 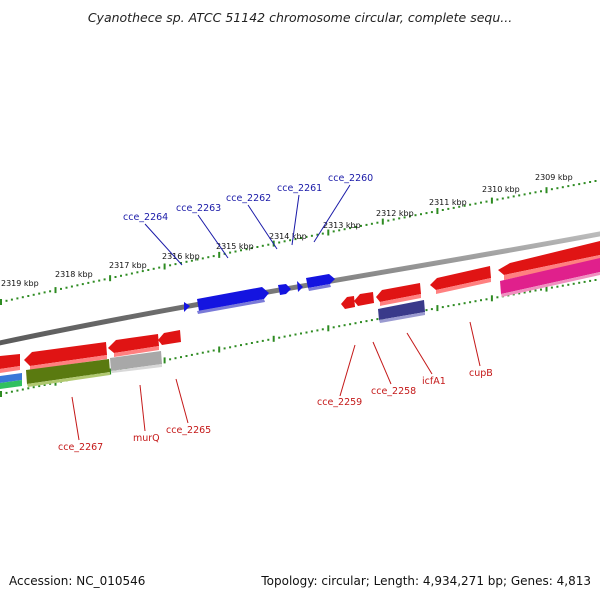 I want to click on gene-arrow-forward, so click(x=233, y=299).